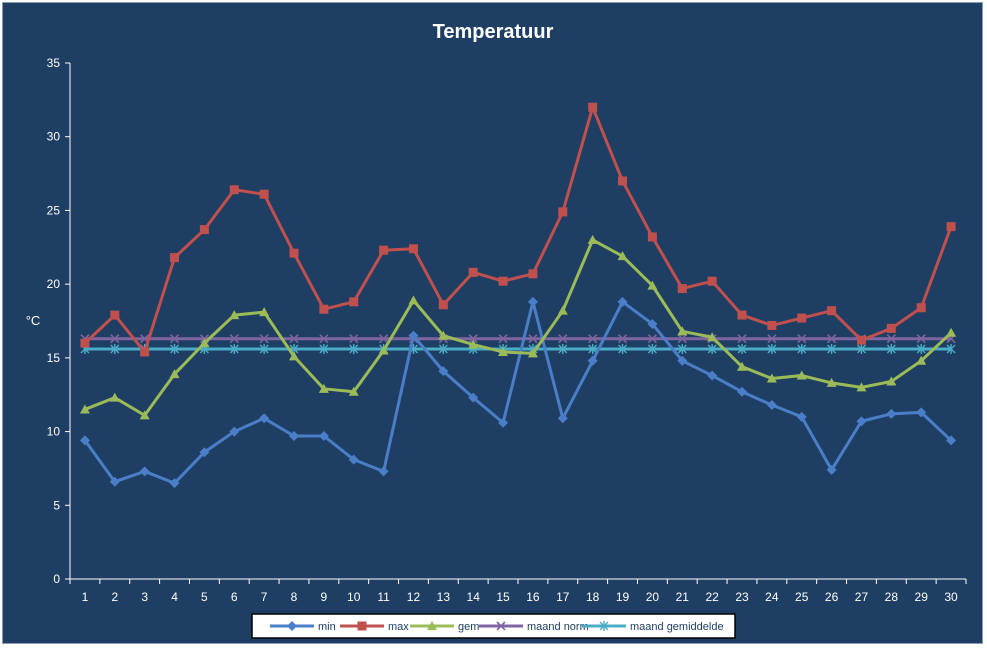 The image size is (987, 648). What do you see at coordinates (493, 32) in the screenshot?
I see `chart-title: Temperatuur` at bounding box center [493, 32].